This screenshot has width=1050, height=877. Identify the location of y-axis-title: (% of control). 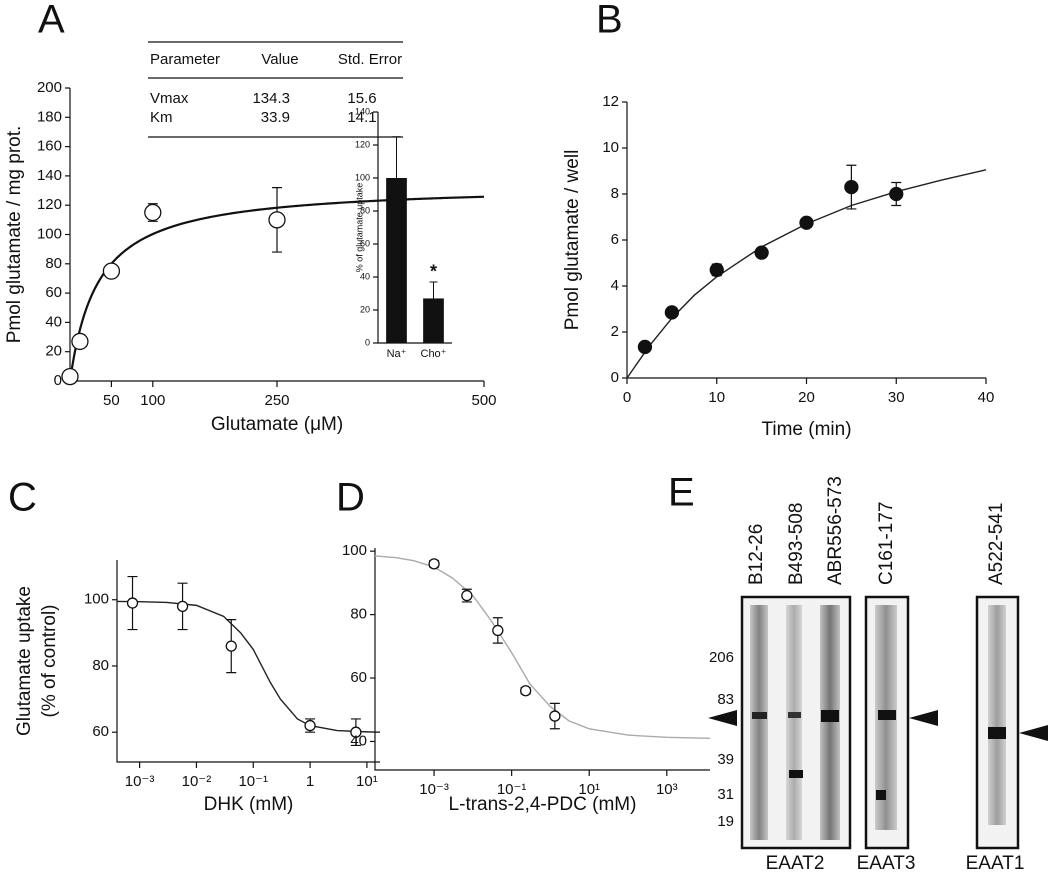
(49, 661).